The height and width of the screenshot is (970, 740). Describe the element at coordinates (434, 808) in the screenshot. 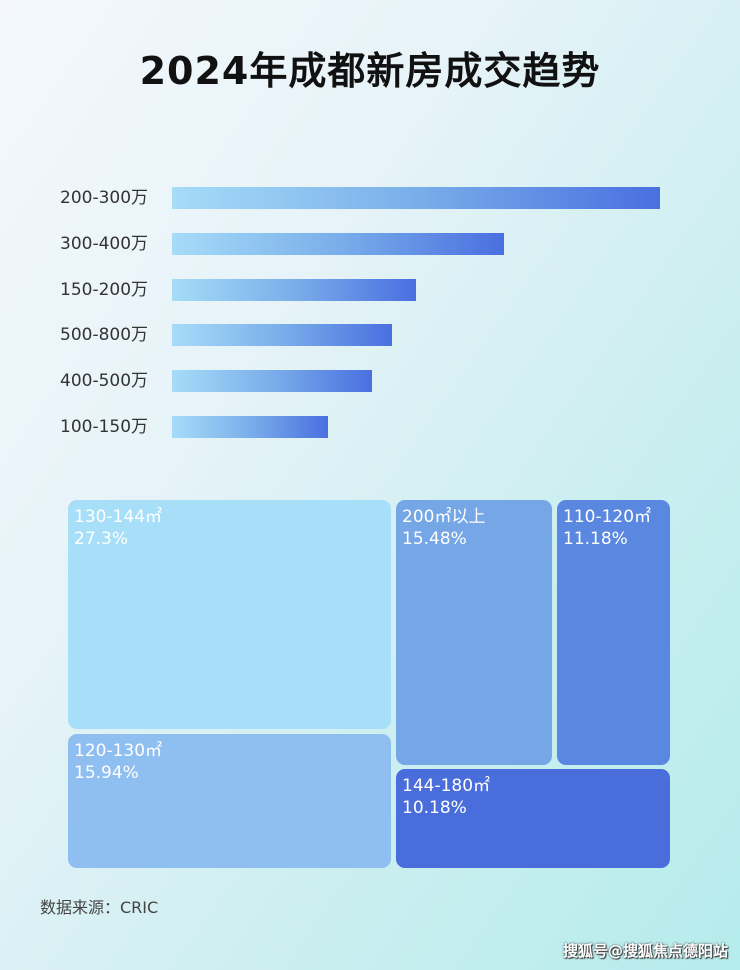

I see `tile-value: 10.18%` at that location.